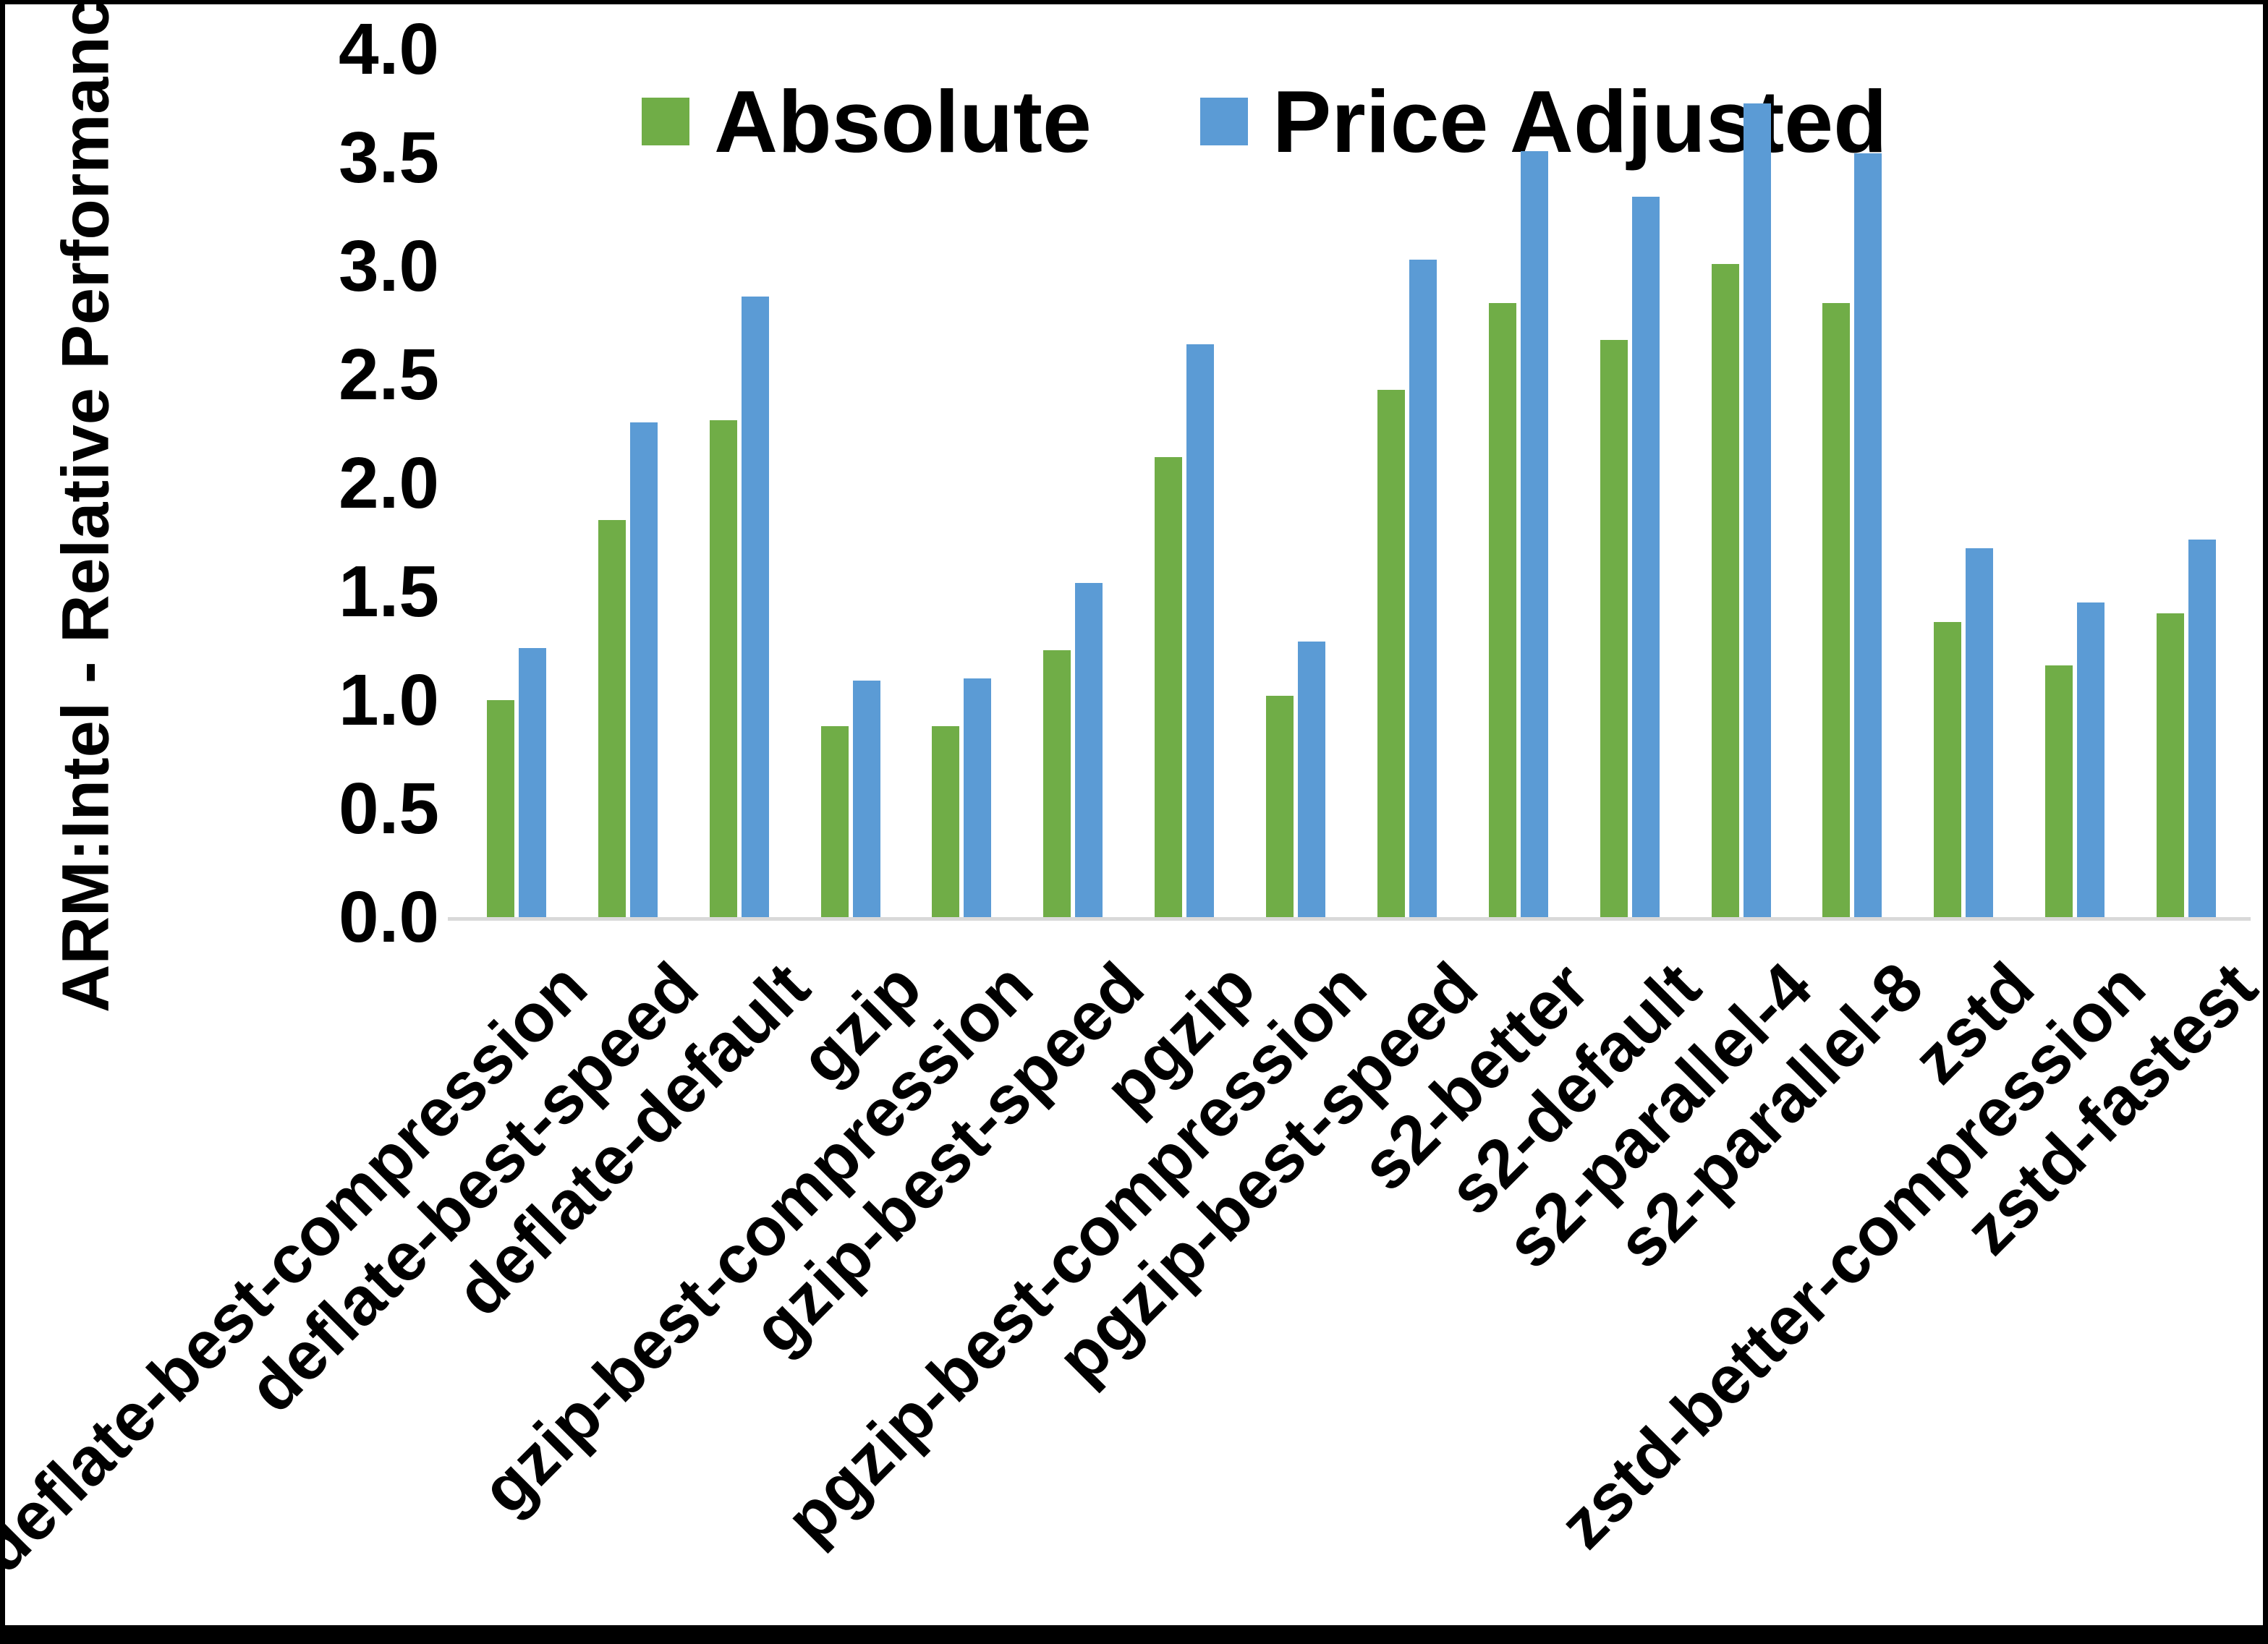 The width and height of the screenshot is (2268, 1644). I want to click on y-tick-label: 3.0, so click(388, 266).